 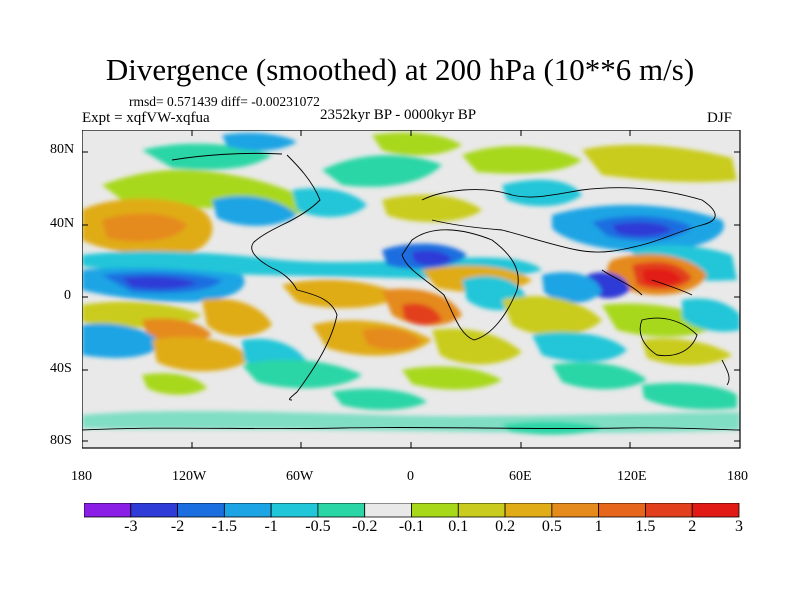 What do you see at coordinates (227, 156) in the screenshot?
I see `coastline-arctic-canada` at bounding box center [227, 156].